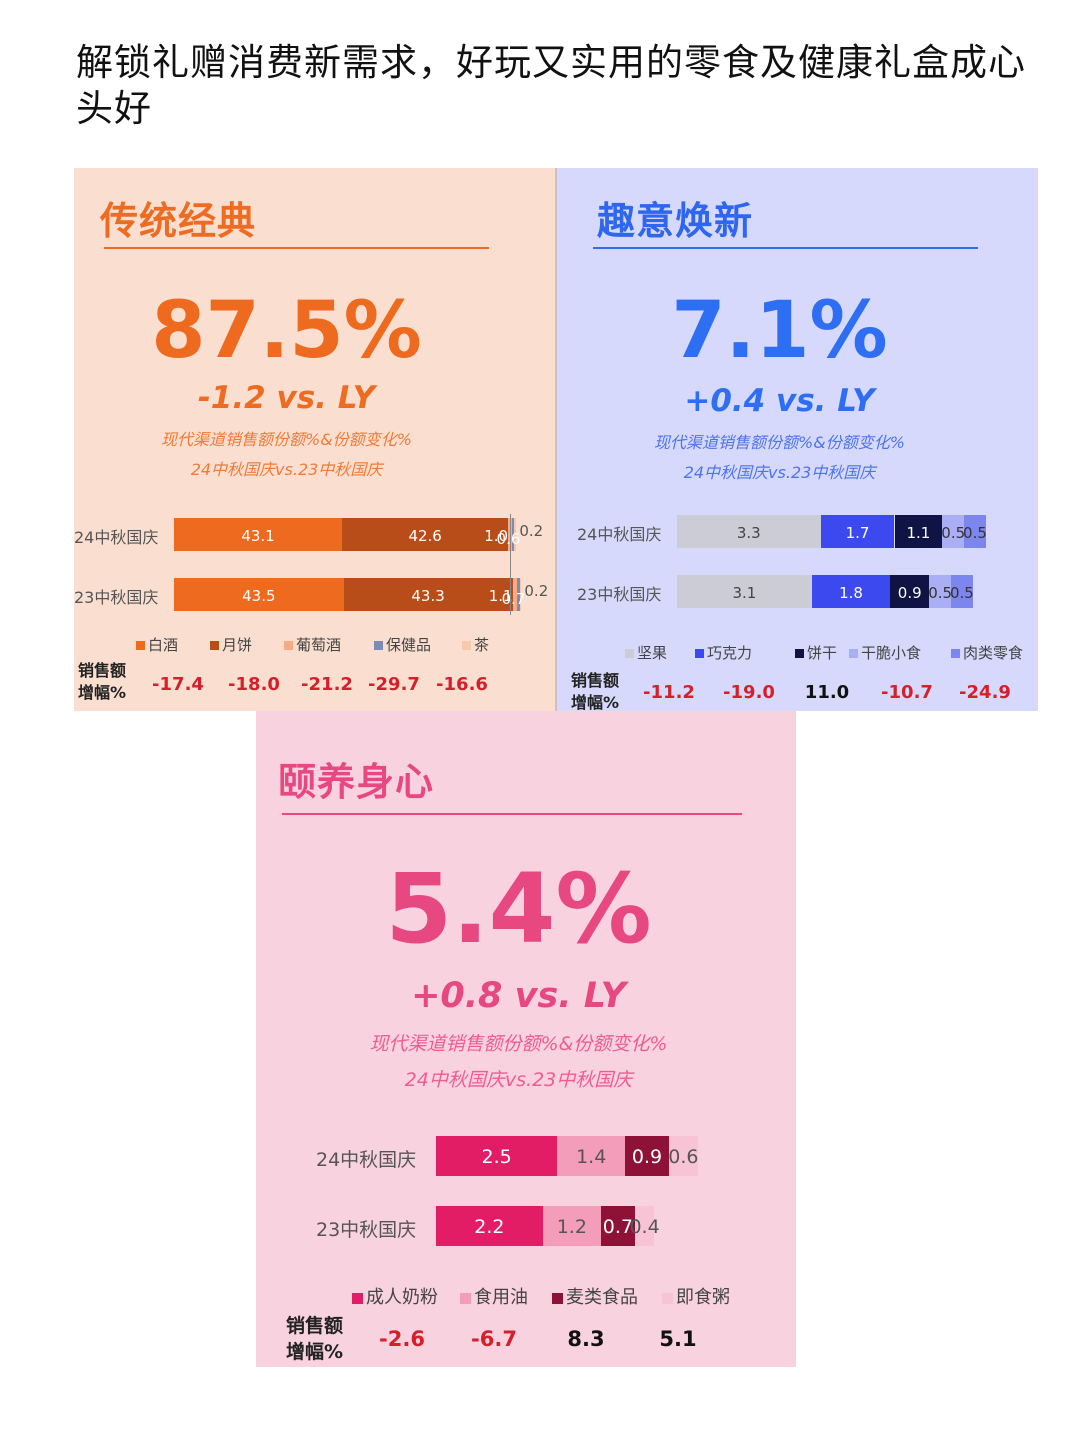  I want to click on legend-item: 成人奶粉, so click(395, 1296).